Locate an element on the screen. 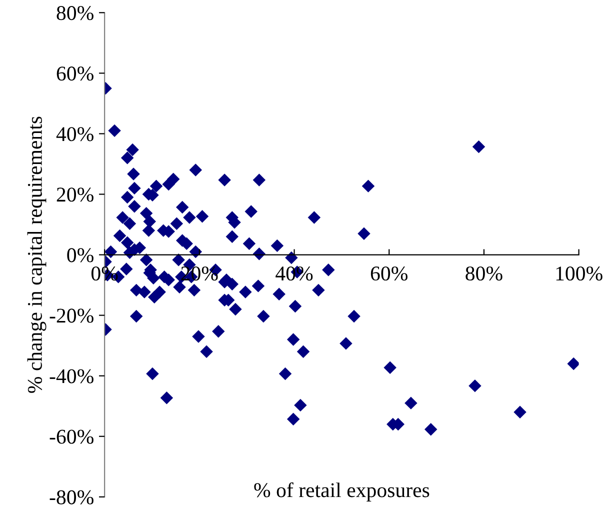 The width and height of the screenshot is (608, 506). y-tick-label: 40% is located at coordinates (75, 134).